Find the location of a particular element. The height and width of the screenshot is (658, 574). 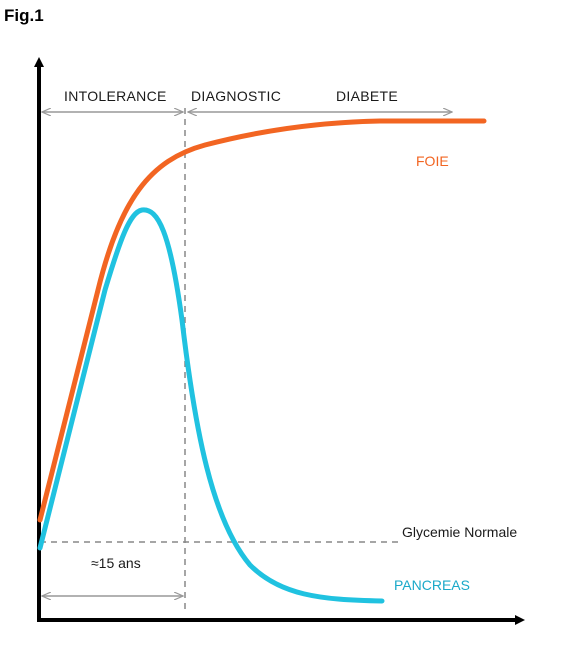

phase-label-diagnostic: DIAGNOSTIC is located at coordinates (236, 96).